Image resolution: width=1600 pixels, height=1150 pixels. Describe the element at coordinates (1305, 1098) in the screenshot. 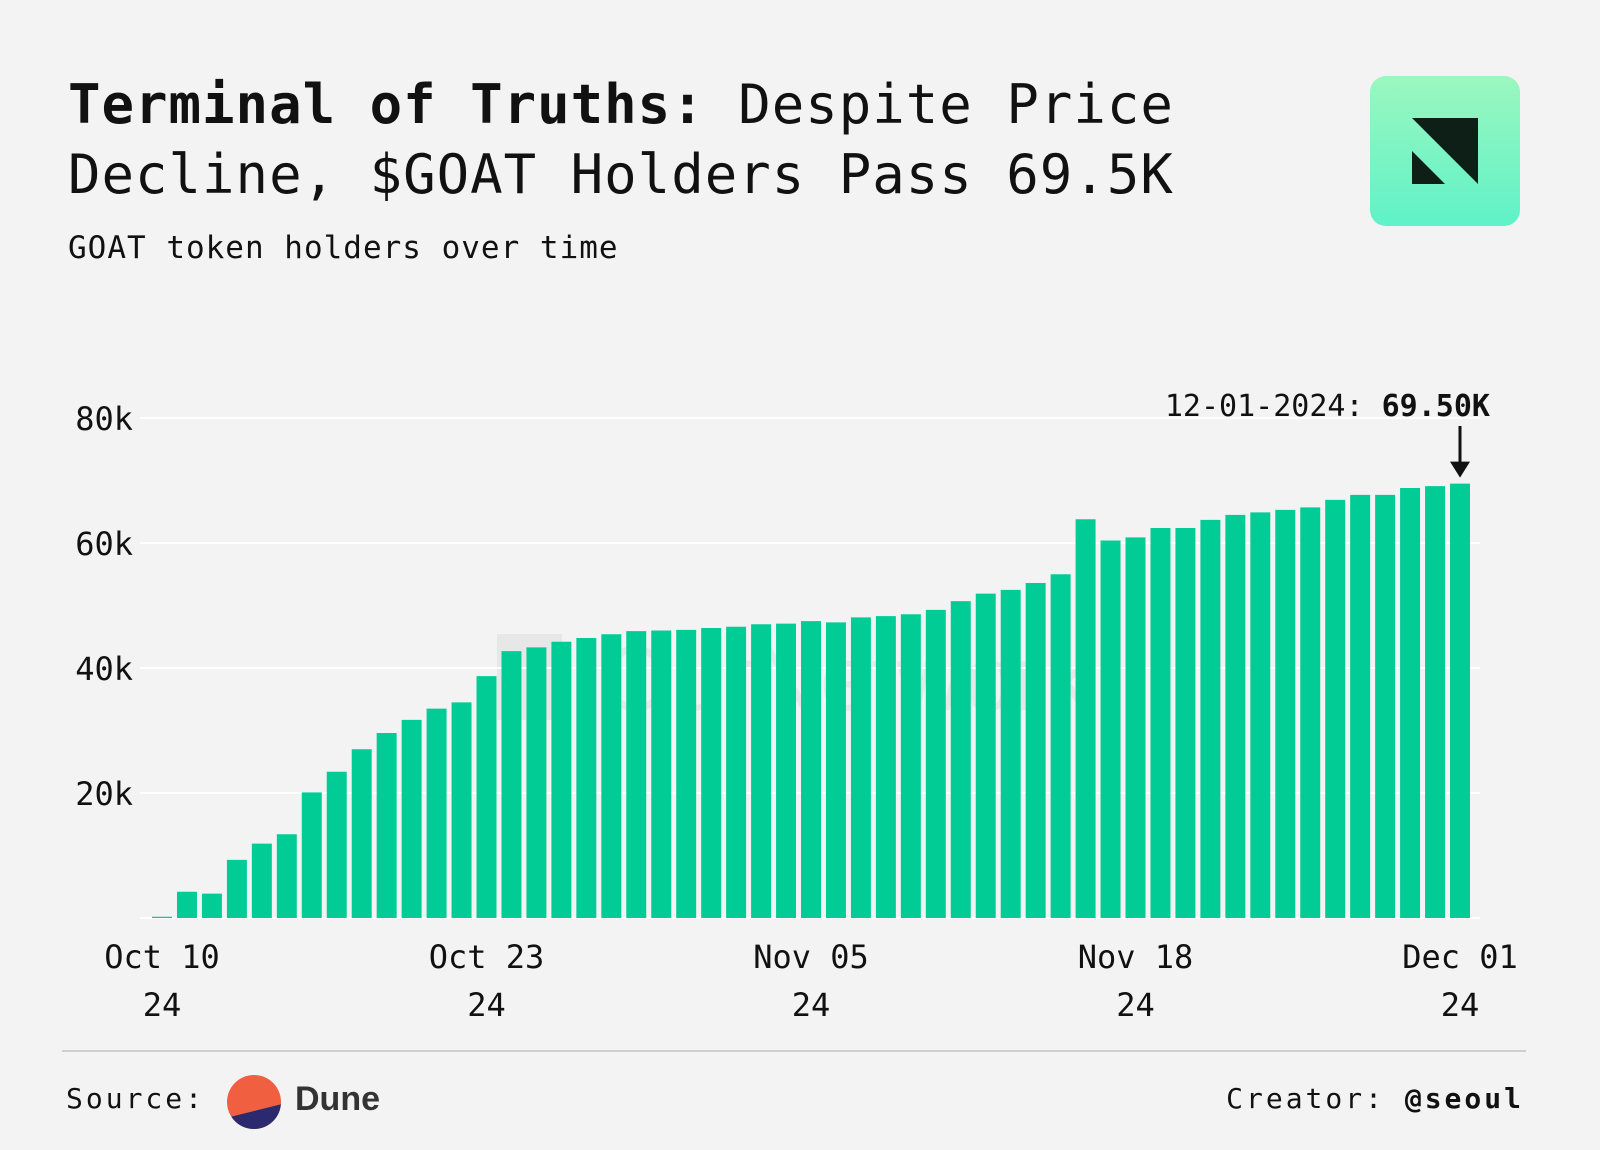

I see `creator-label: Creator:` at that location.